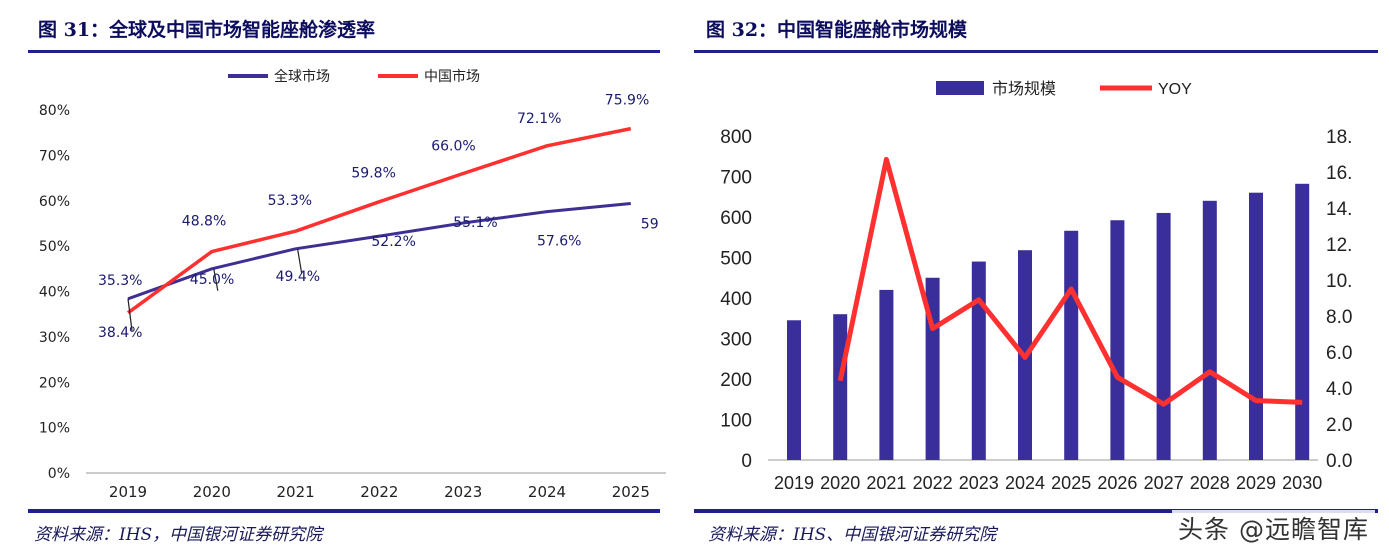 Image resolution: width=1389 pixels, height=559 pixels. I want to click on y-right-tick-label: 0.0, so click(1339, 461).